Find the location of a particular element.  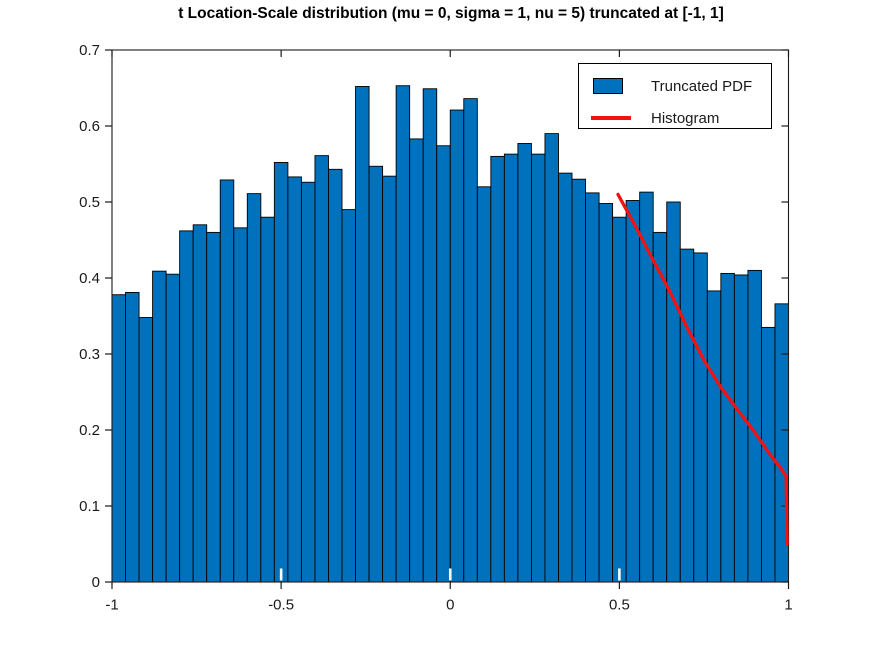

x-tick-label: -0.5 is located at coordinates (281, 605).